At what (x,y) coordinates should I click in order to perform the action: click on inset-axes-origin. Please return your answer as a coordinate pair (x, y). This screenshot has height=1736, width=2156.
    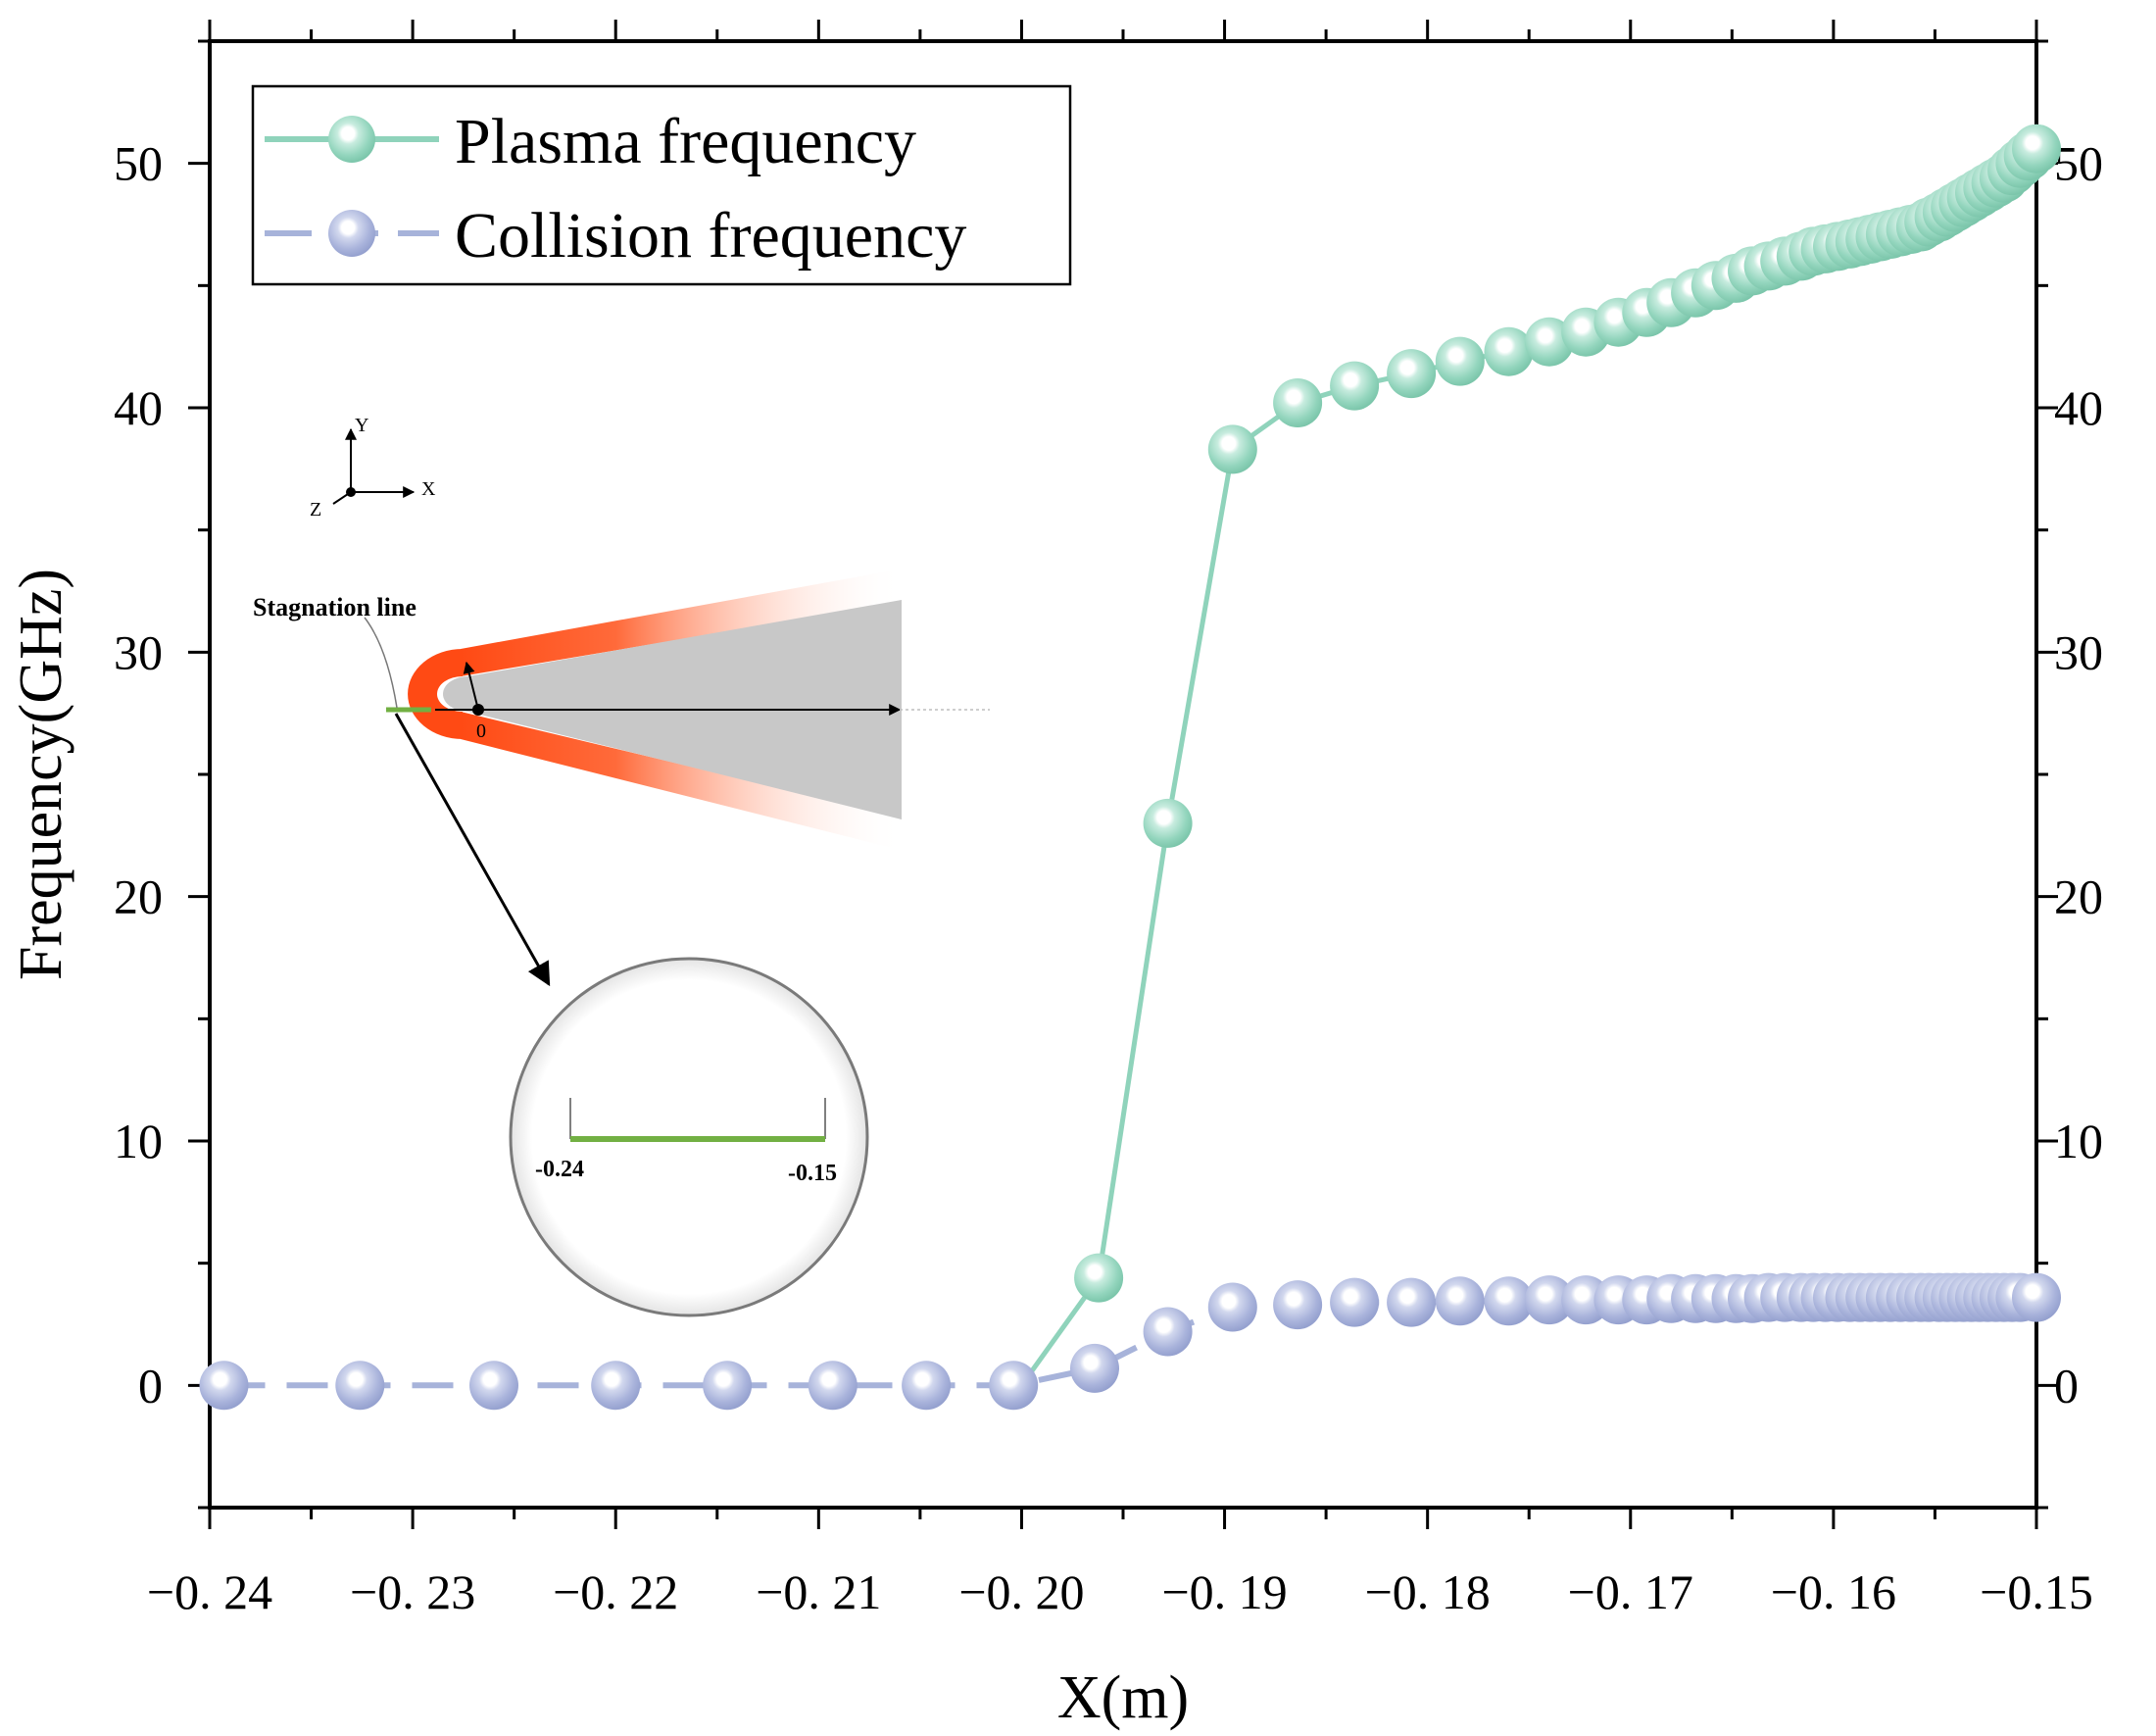
    Looking at the image, I should click on (351, 492).